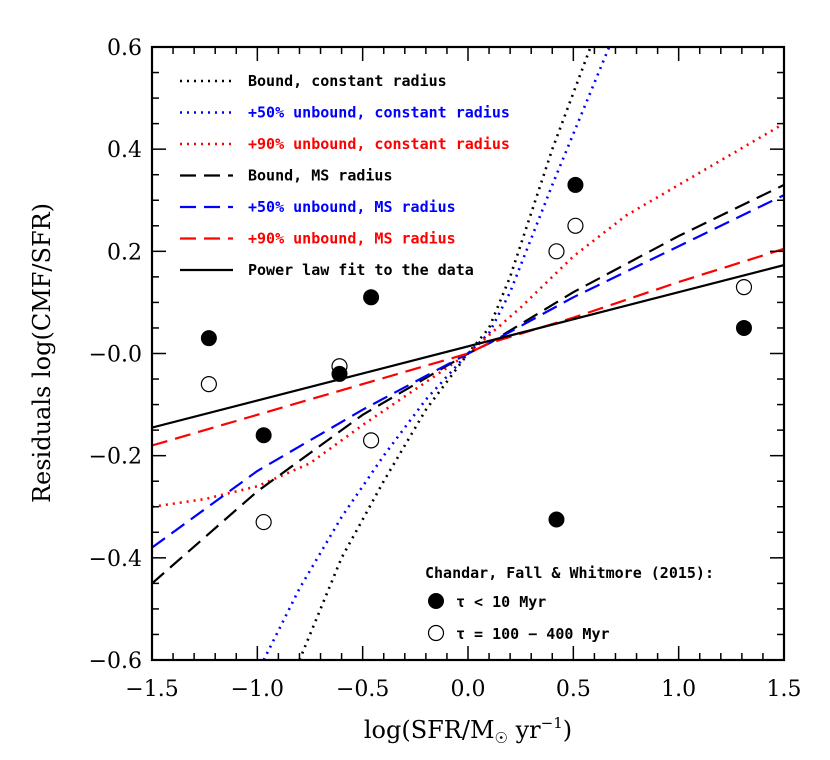 This screenshot has height=760, width=830. Describe the element at coordinates (124, 48) in the screenshot. I see `y-tick-label: 0.6` at that location.